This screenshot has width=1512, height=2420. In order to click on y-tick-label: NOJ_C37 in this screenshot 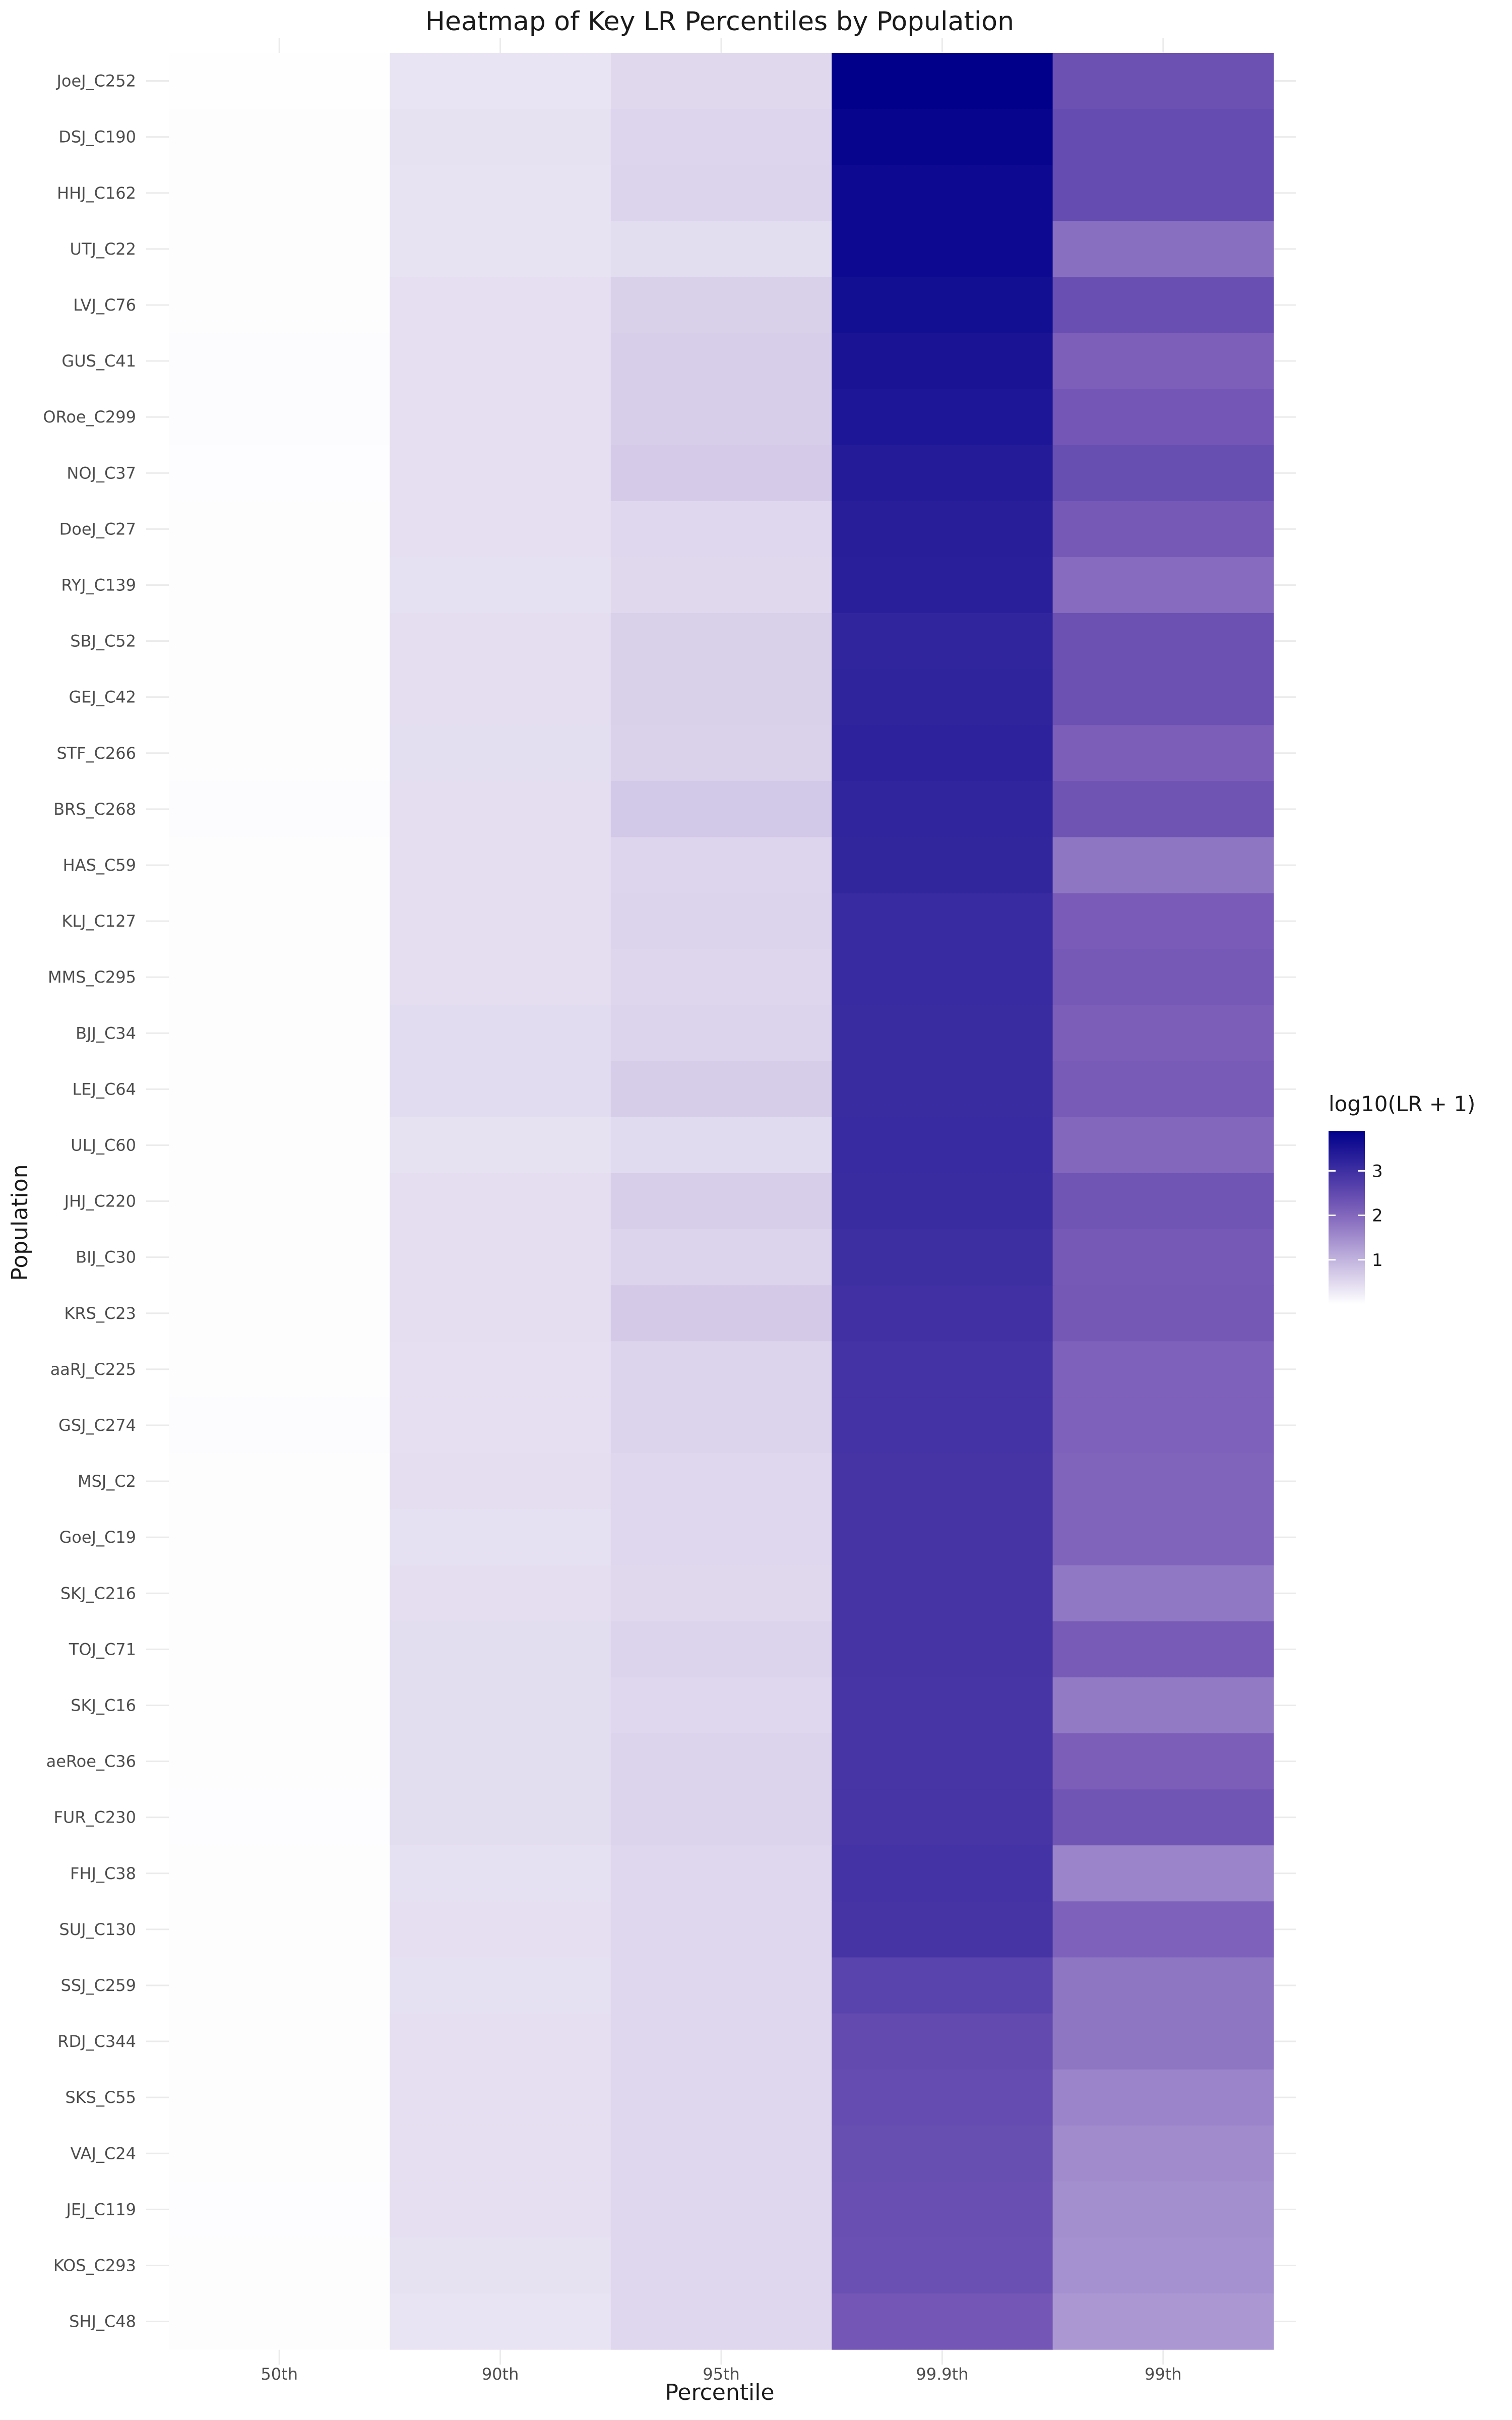, I will do `click(101, 472)`.